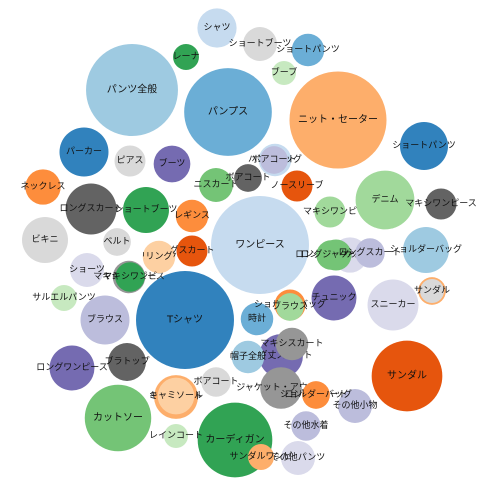 The height and width of the screenshot is (498, 480). I want to click on bubble: ビキニ, so click(45, 240).